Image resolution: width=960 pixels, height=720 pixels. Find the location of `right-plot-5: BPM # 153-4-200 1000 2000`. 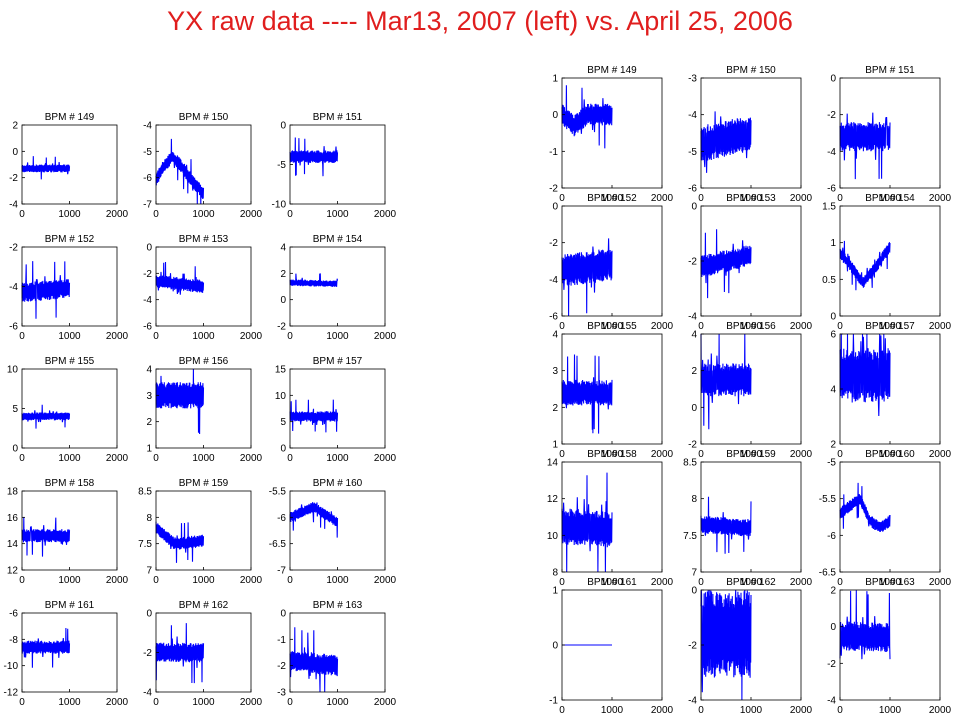

right-plot-5: BPM # 153-4-200 1000 2000 is located at coordinates (750, 262).